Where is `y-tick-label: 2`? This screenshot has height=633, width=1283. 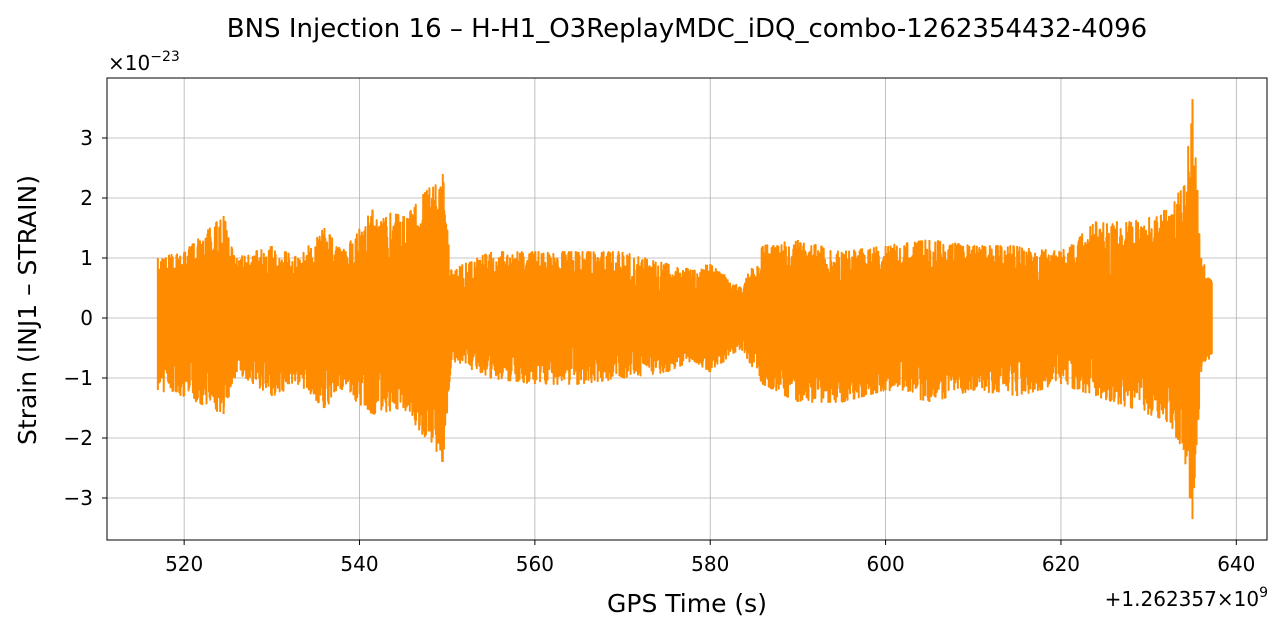
y-tick-label: 2 is located at coordinates (86, 198).